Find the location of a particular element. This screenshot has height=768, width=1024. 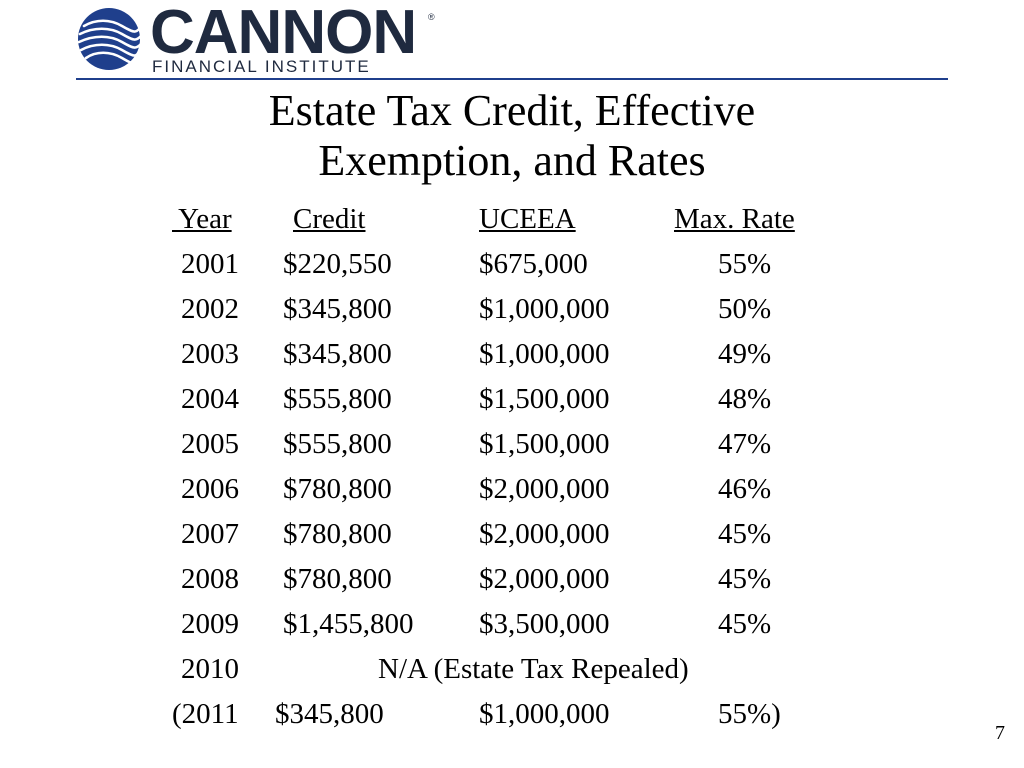

header-credit: Credit is located at coordinates (329, 219).